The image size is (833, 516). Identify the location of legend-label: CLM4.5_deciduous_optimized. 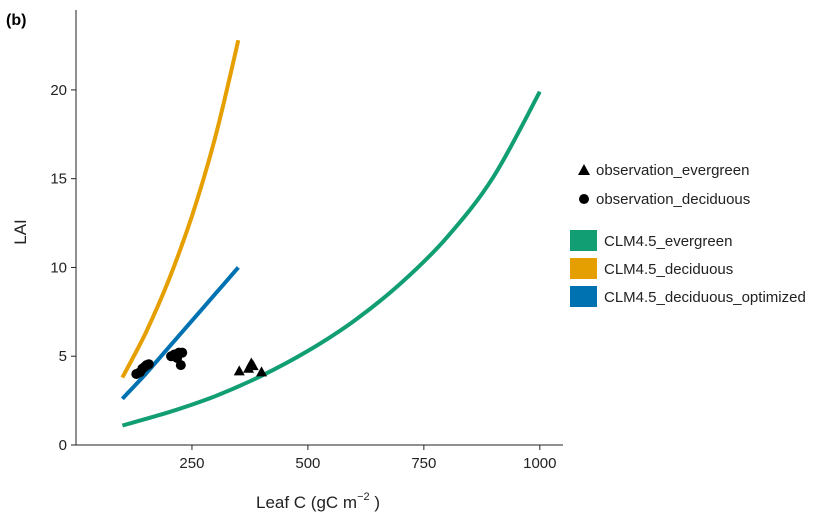
(705, 297).